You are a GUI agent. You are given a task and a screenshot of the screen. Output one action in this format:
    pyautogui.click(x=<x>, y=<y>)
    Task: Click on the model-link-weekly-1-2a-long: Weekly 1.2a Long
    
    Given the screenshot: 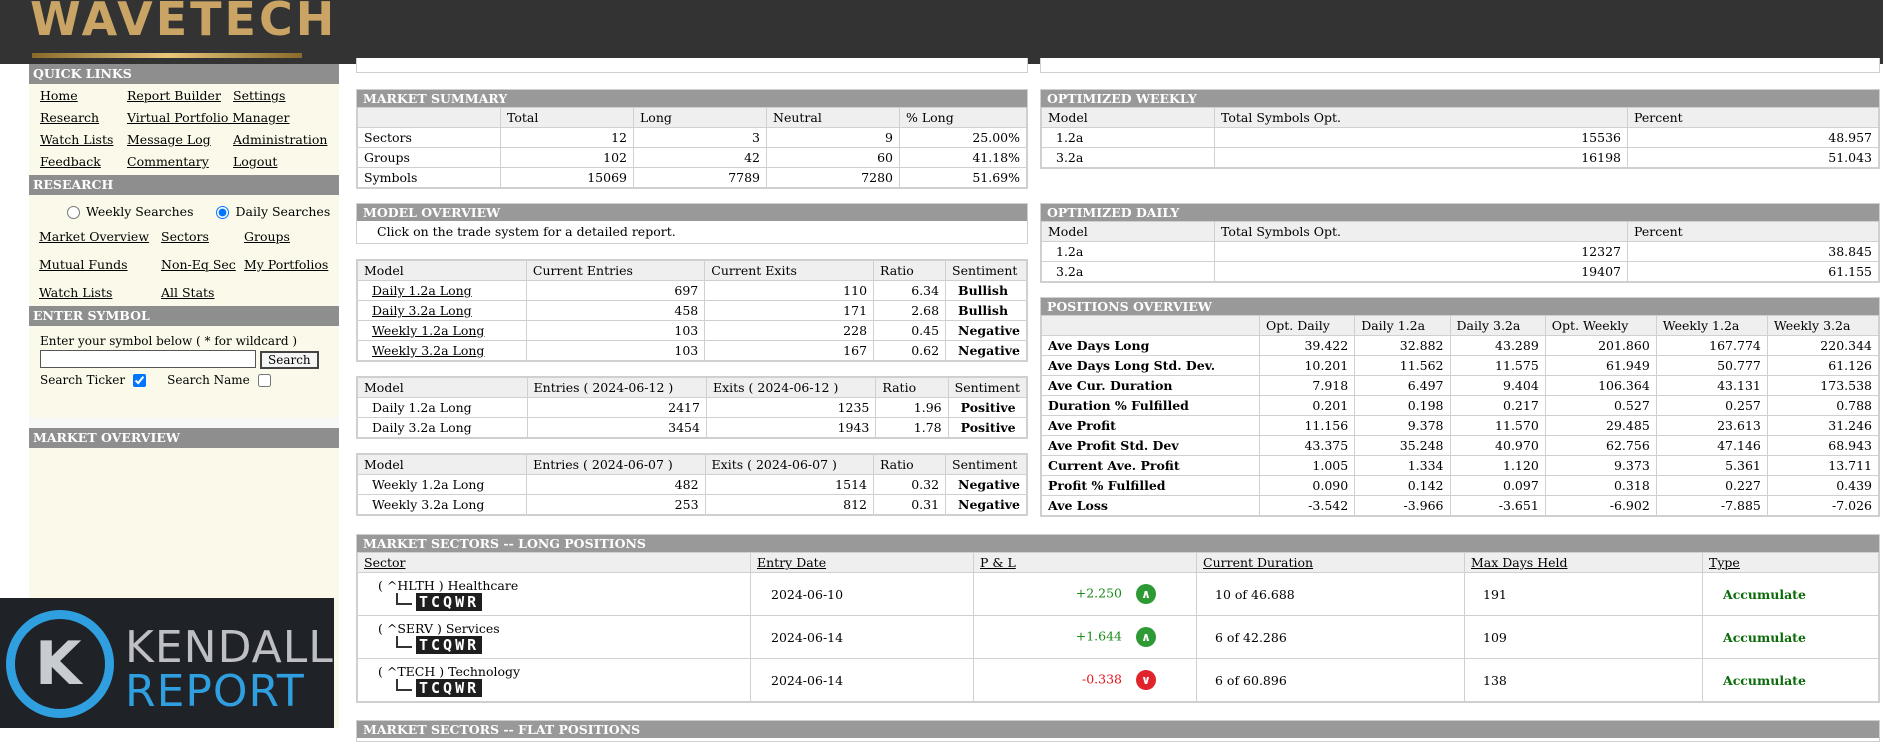 What is the action you would take?
    pyautogui.click(x=428, y=330)
    